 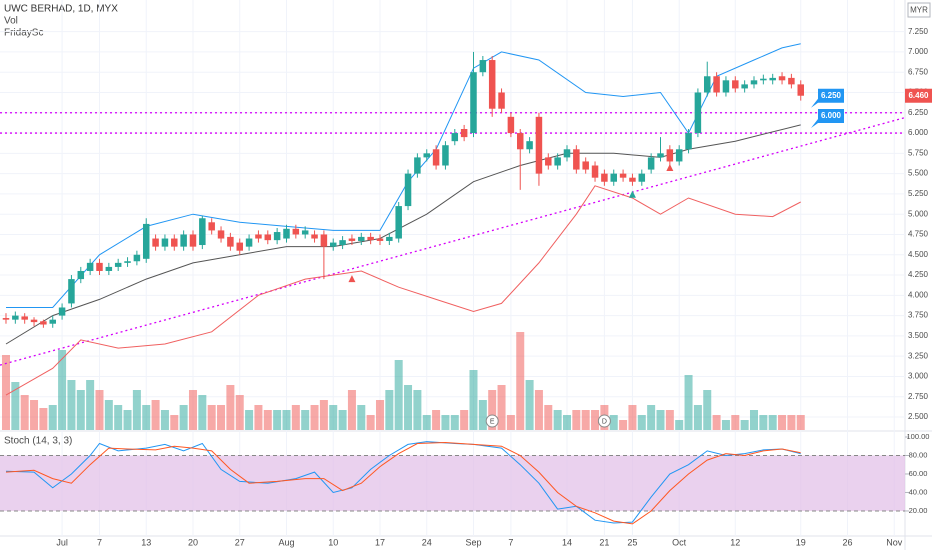 What do you see at coordinates (492, 421) in the screenshot?
I see `event-label: E` at bounding box center [492, 421].